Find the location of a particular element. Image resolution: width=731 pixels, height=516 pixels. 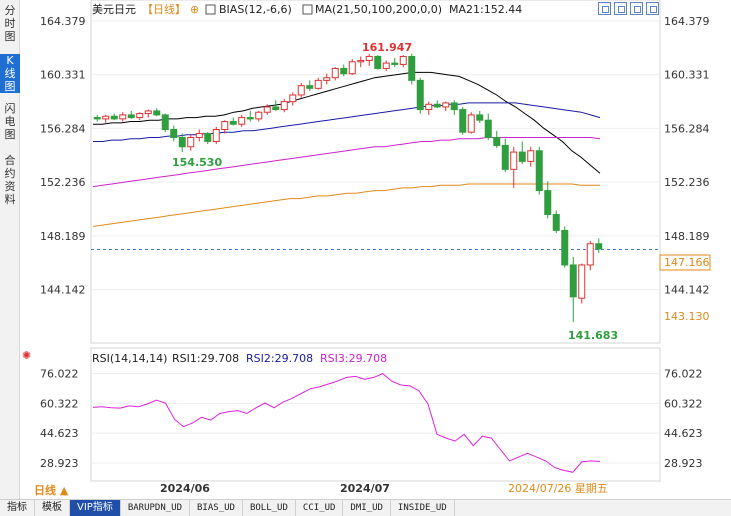

ma200-line is located at coordinates (346, 205).